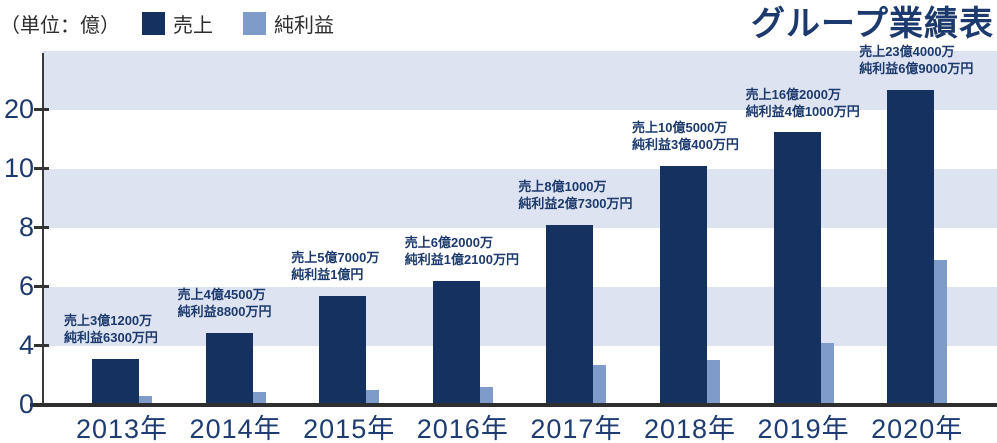 The image size is (997, 443). What do you see at coordinates (26, 286) in the screenshot?
I see `y-axis-label: 6` at bounding box center [26, 286].